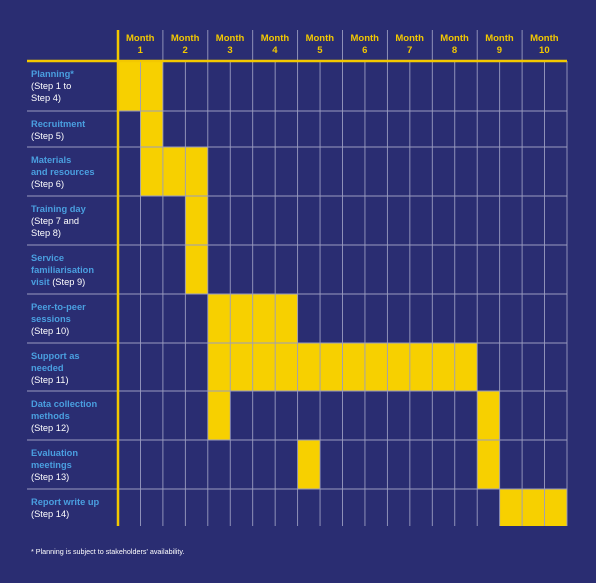 This screenshot has width=596, height=583. I want to click on task-name: needed, so click(47, 368).